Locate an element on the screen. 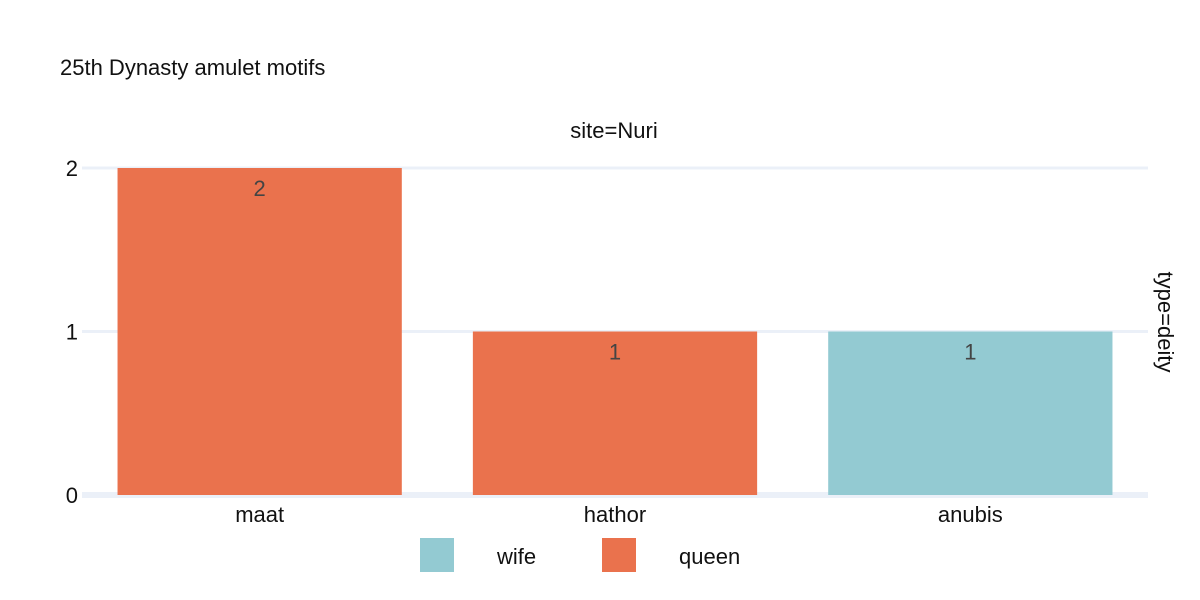 Image resolution: width=1200 pixels, height=600 pixels. x-tick-label: hathor is located at coordinates (615, 514).